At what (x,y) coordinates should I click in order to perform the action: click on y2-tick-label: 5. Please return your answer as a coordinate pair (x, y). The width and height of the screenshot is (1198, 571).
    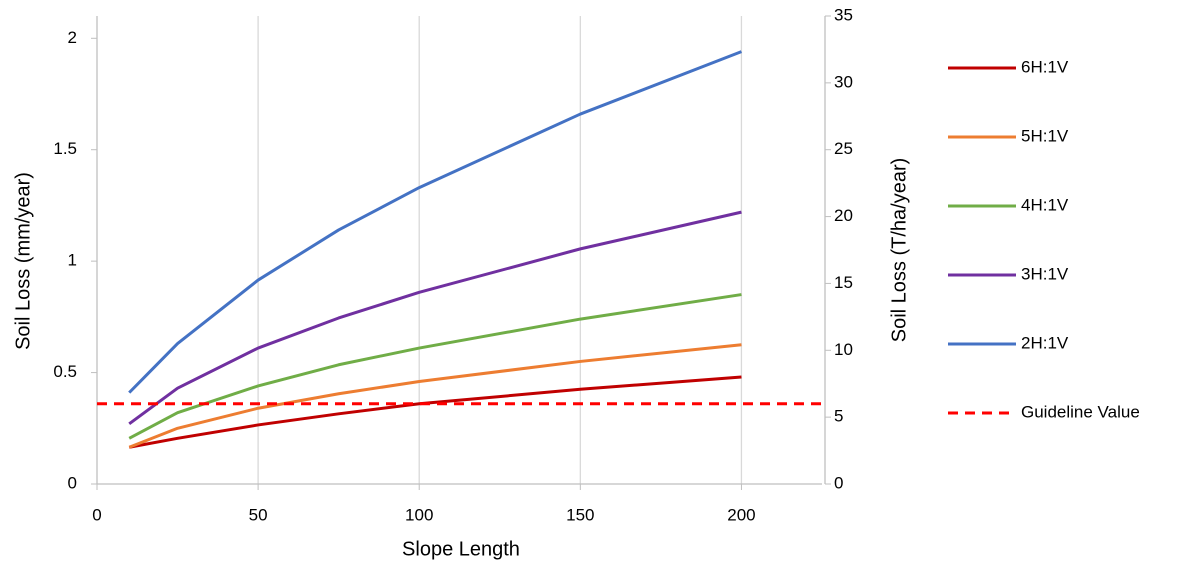
    Looking at the image, I should click on (838, 416).